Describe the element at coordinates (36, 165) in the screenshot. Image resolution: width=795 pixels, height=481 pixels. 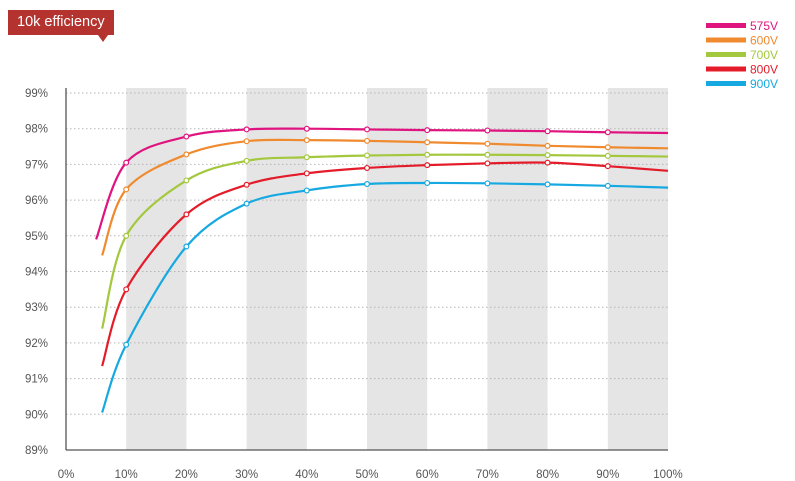
I see `y-tick-label: 97%` at that location.